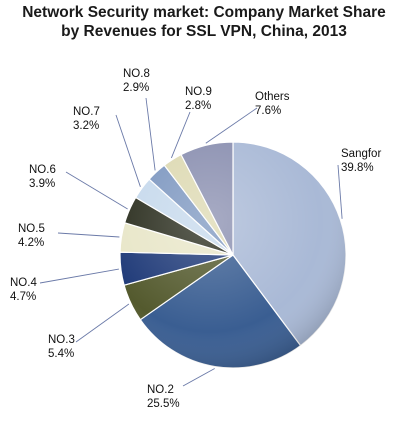 This screenshot has width=408, height=426. What do you see at coordinates (136, 88) in the screenshot?
I see `slice-label-value: 2.9%` at bounding box center [136, 88].